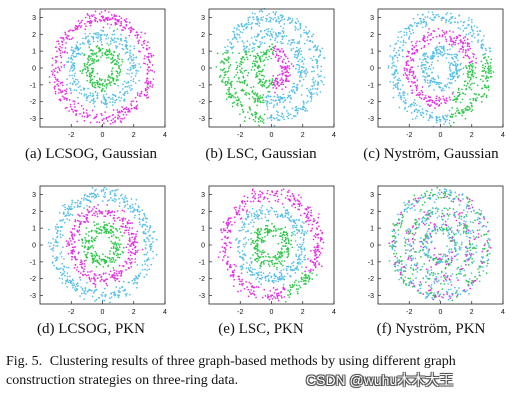 Image resolution: width=516 pixels, height=400 pixels. I want to click on plot-frame, so click(102, 68).